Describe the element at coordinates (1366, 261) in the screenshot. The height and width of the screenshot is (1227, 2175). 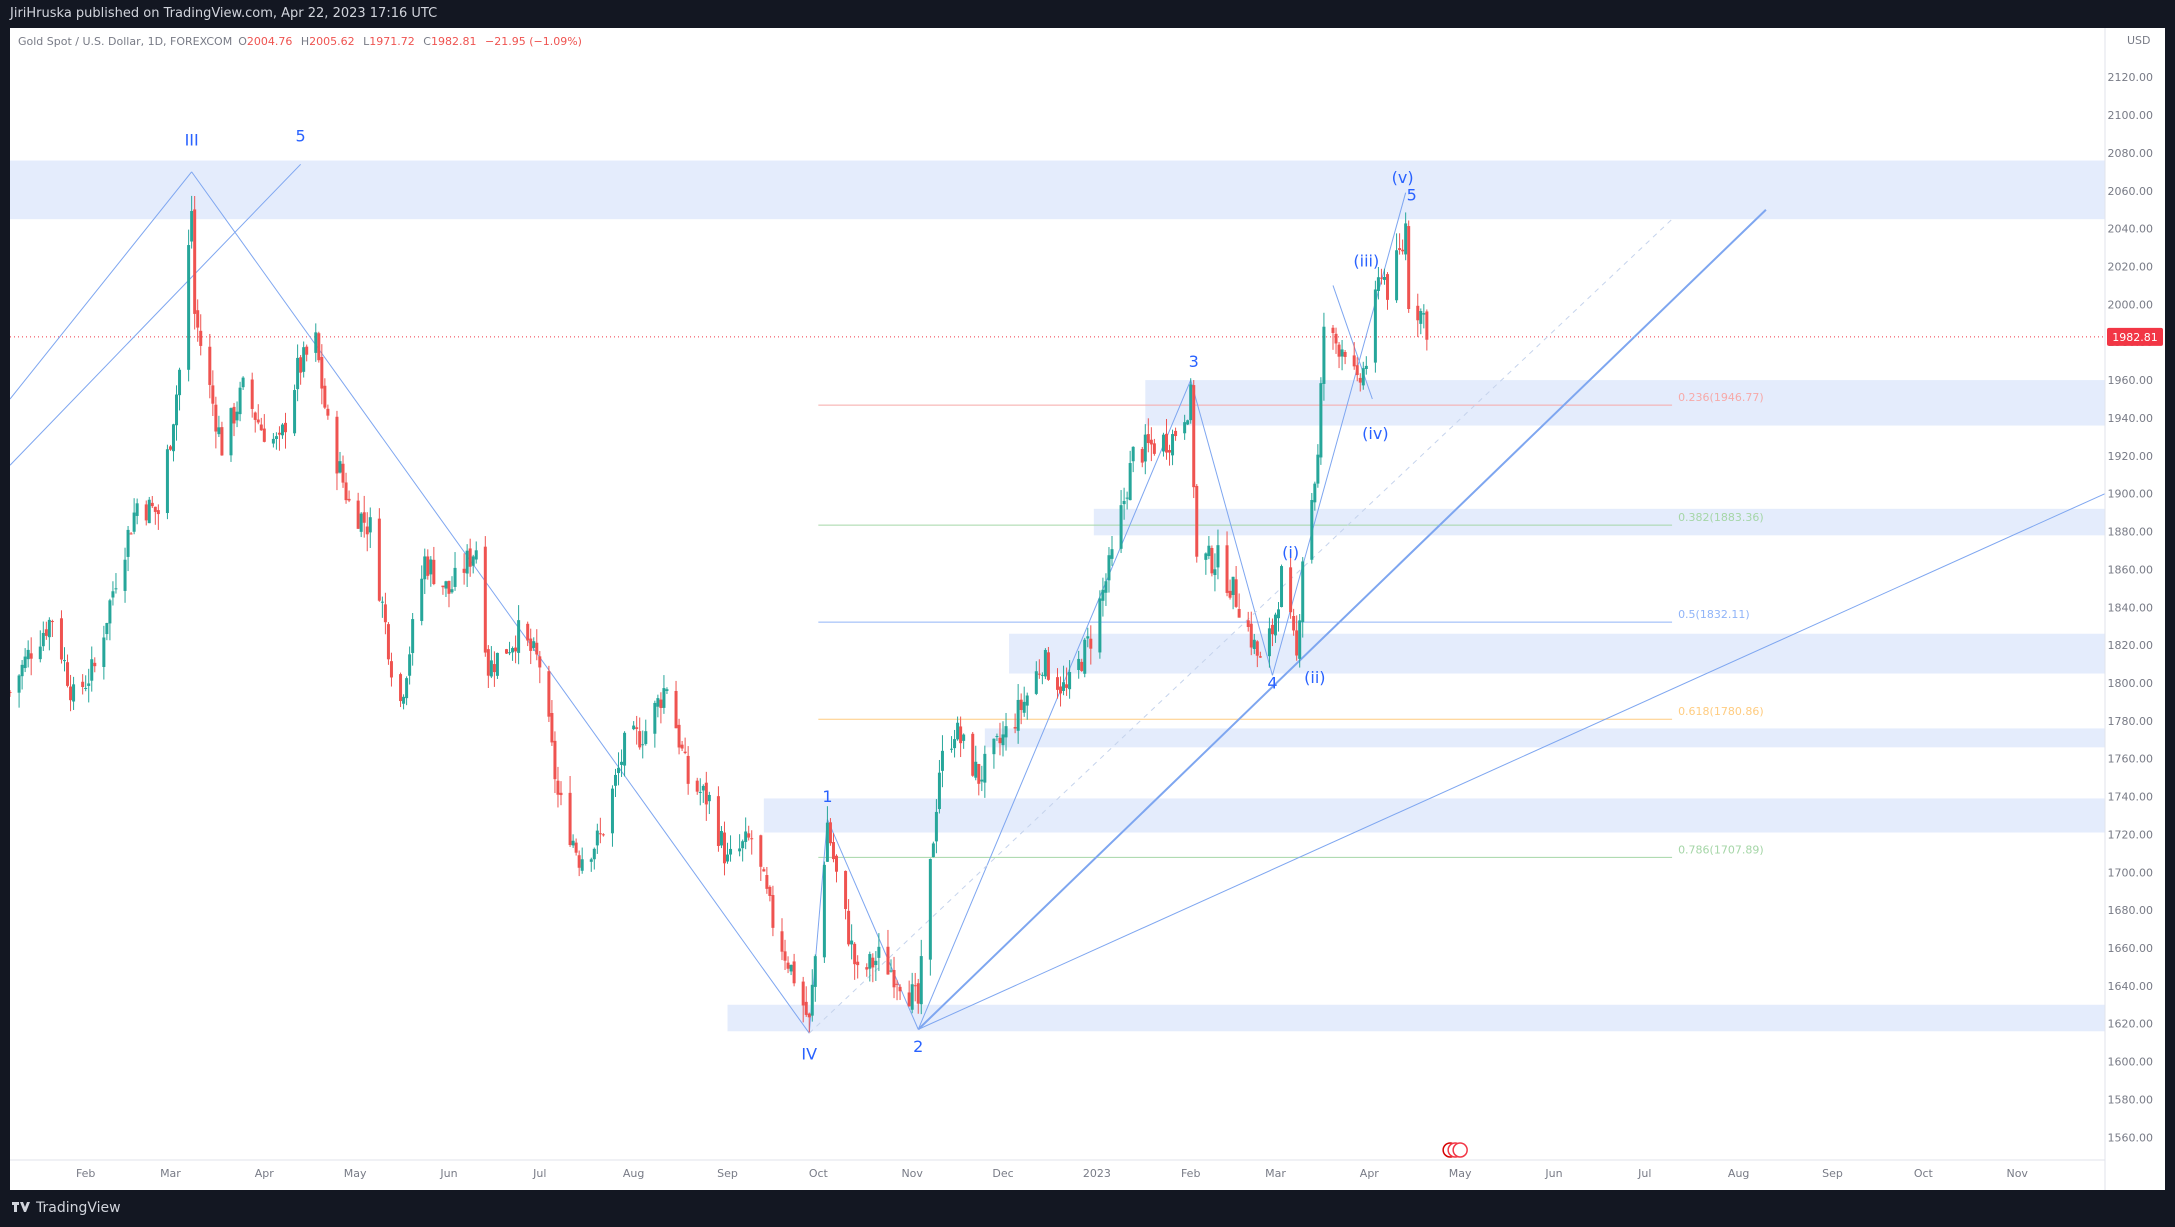
I see `wave-label: (iii)` at that location.